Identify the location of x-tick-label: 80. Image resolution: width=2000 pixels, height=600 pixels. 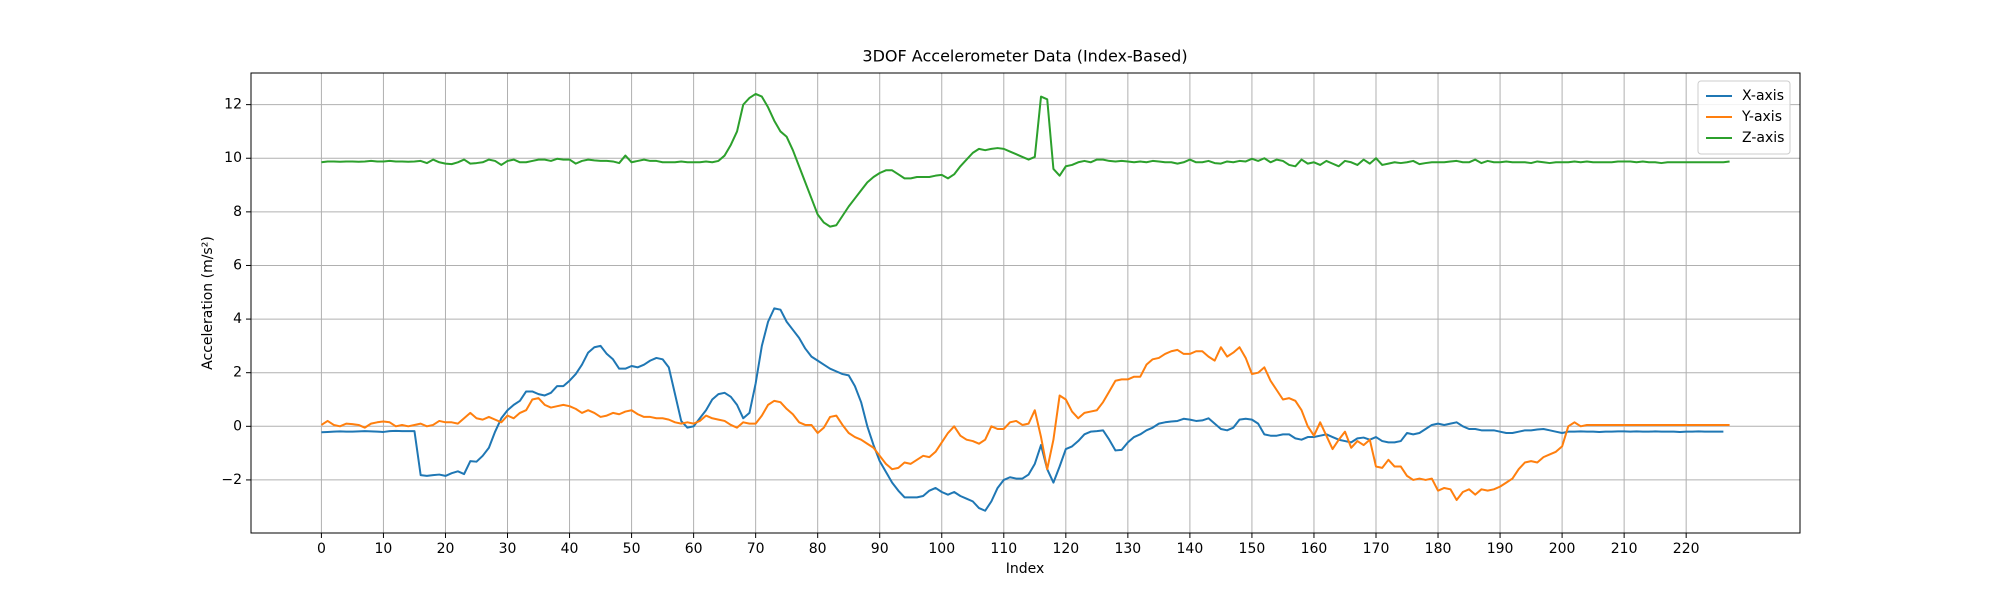
(818, 549).